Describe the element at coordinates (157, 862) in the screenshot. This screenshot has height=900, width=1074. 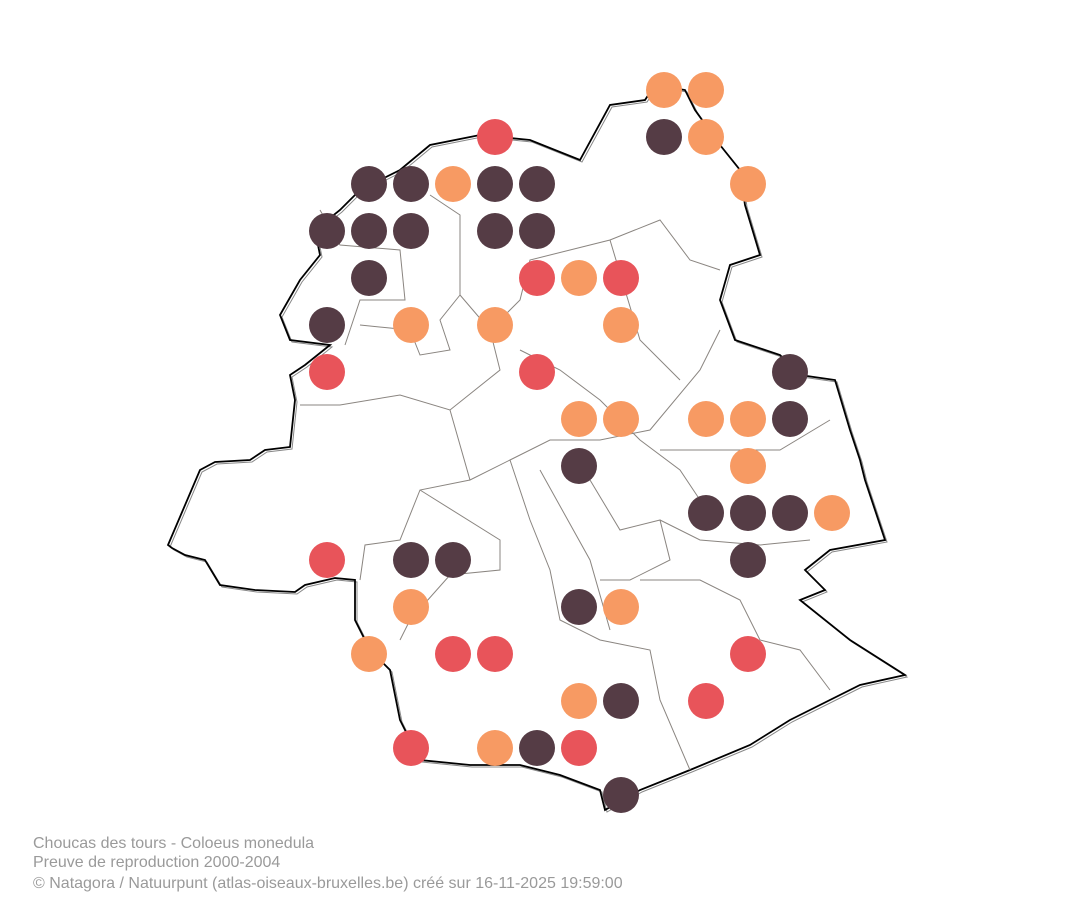
I see `caption-period: Preuve de reproduction 2000-2004` at that location.